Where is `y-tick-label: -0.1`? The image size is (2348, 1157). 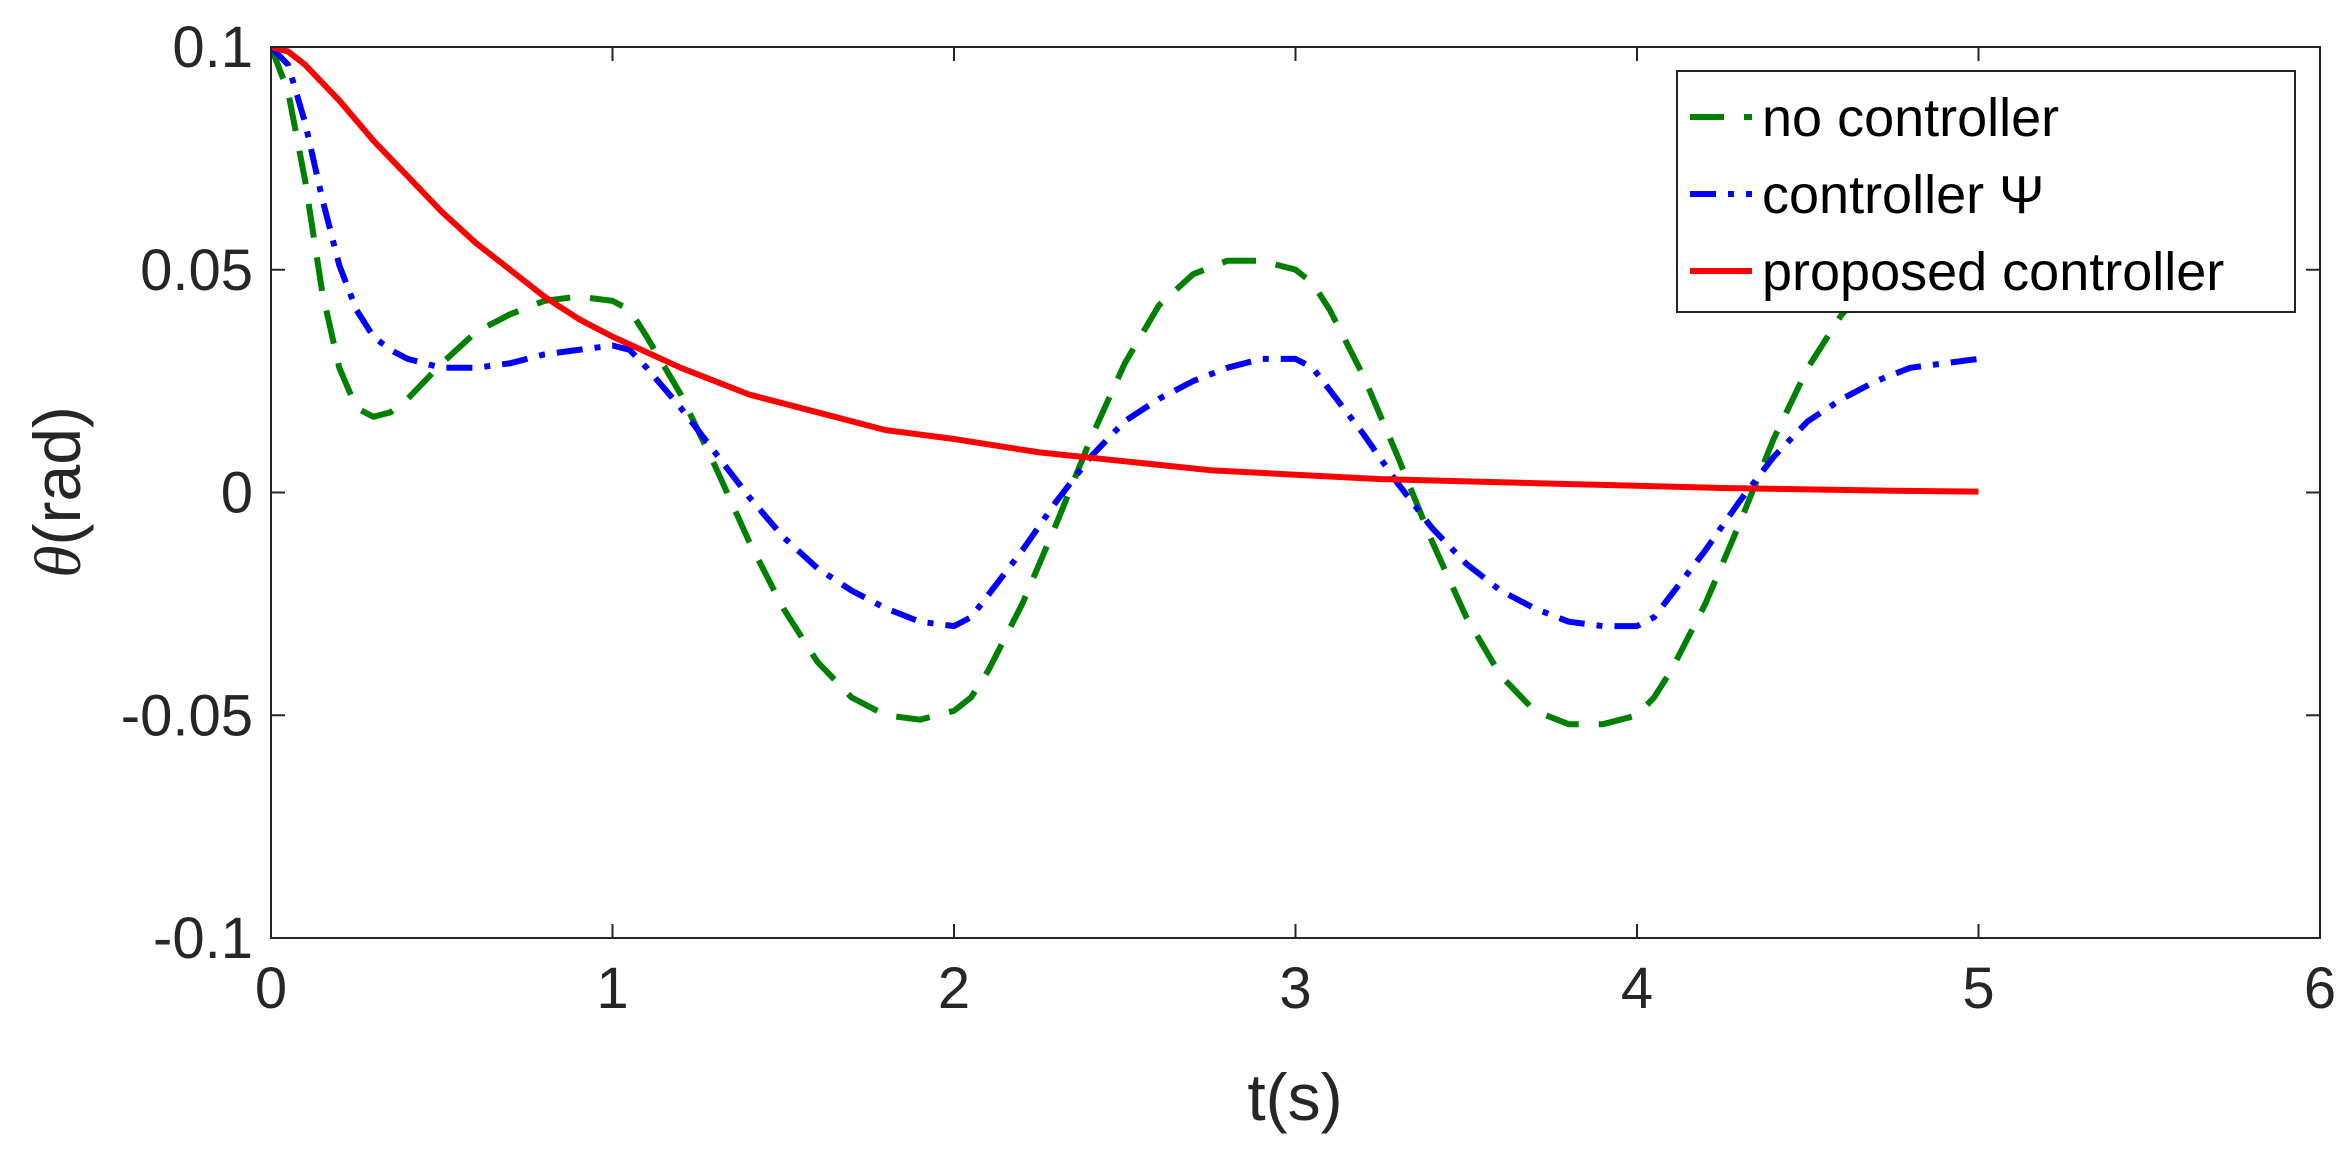 y-tick-label: -0.1 is located at coordinates (203, 938).